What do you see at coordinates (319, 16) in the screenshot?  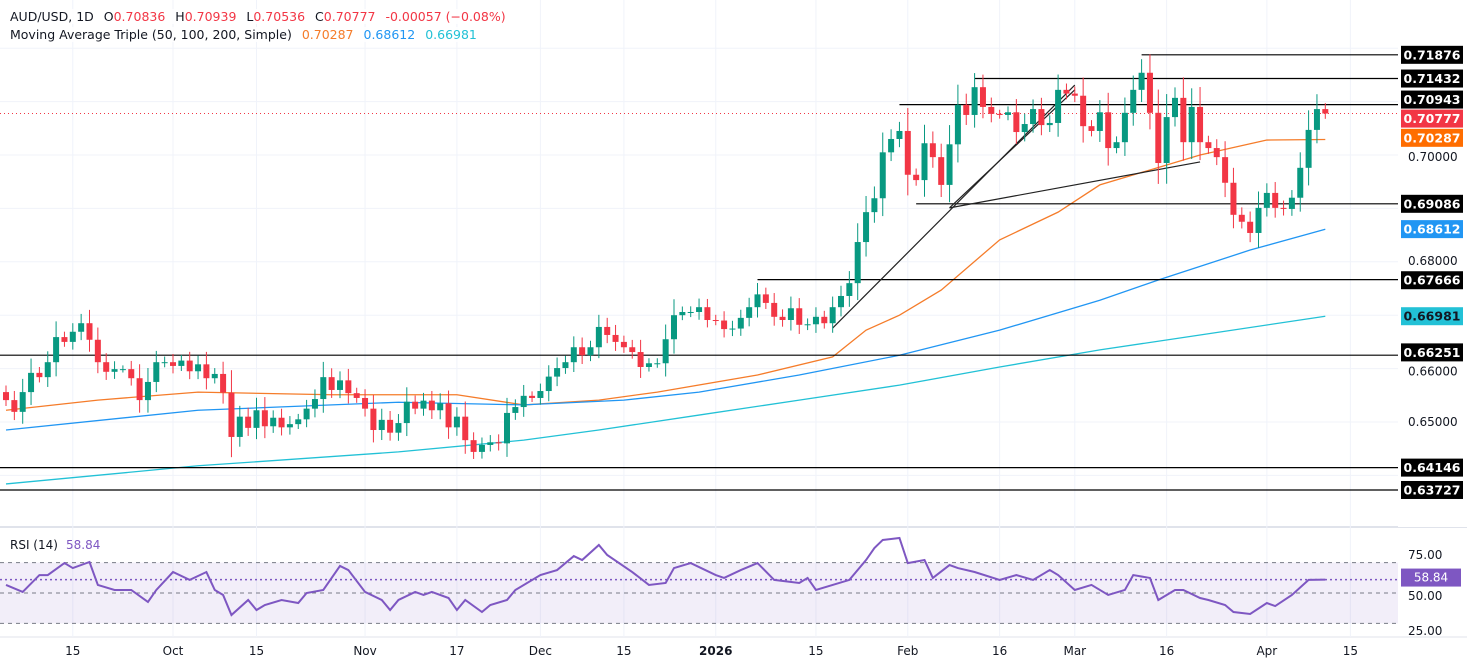 I see `close-label: C` at bounding box center [319, 16].